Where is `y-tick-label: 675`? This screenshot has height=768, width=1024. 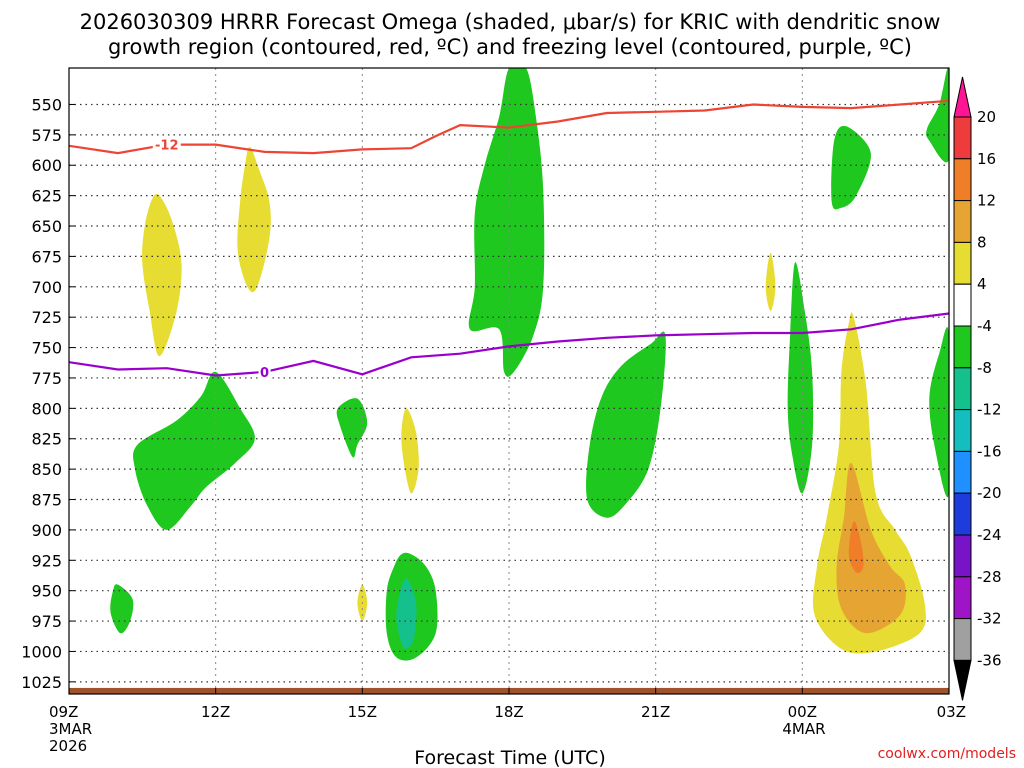 y-tick-label: 675 is located at coordinates (46, 256).